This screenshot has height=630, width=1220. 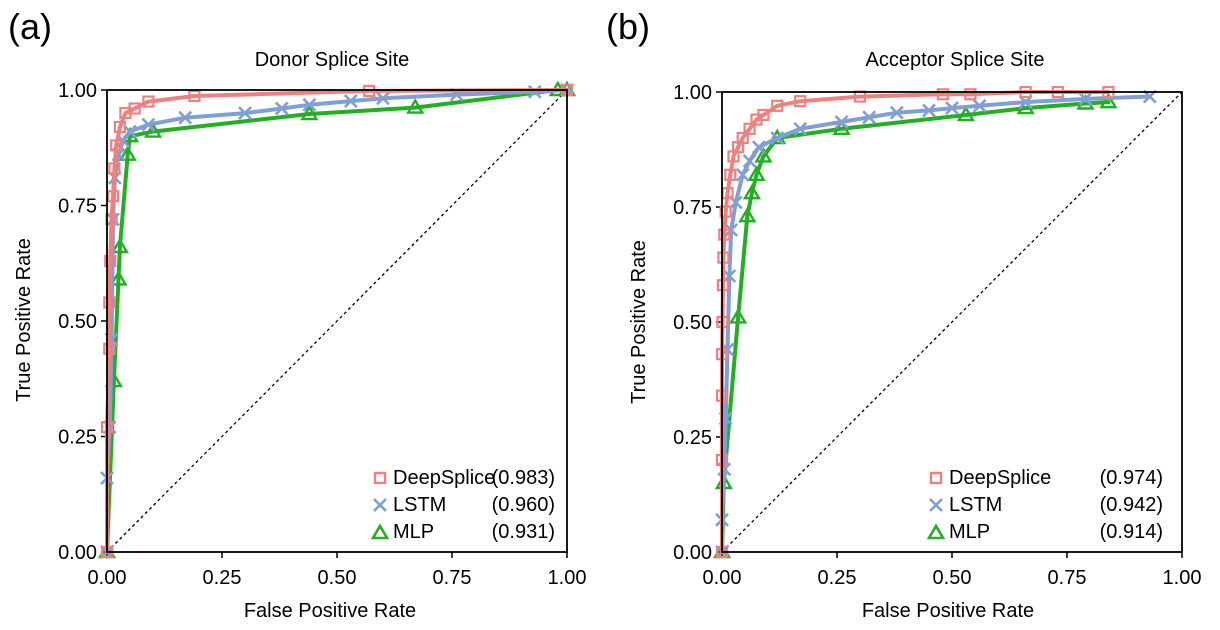 I want to click on panel-label: (a), so click(x=30, y=26).